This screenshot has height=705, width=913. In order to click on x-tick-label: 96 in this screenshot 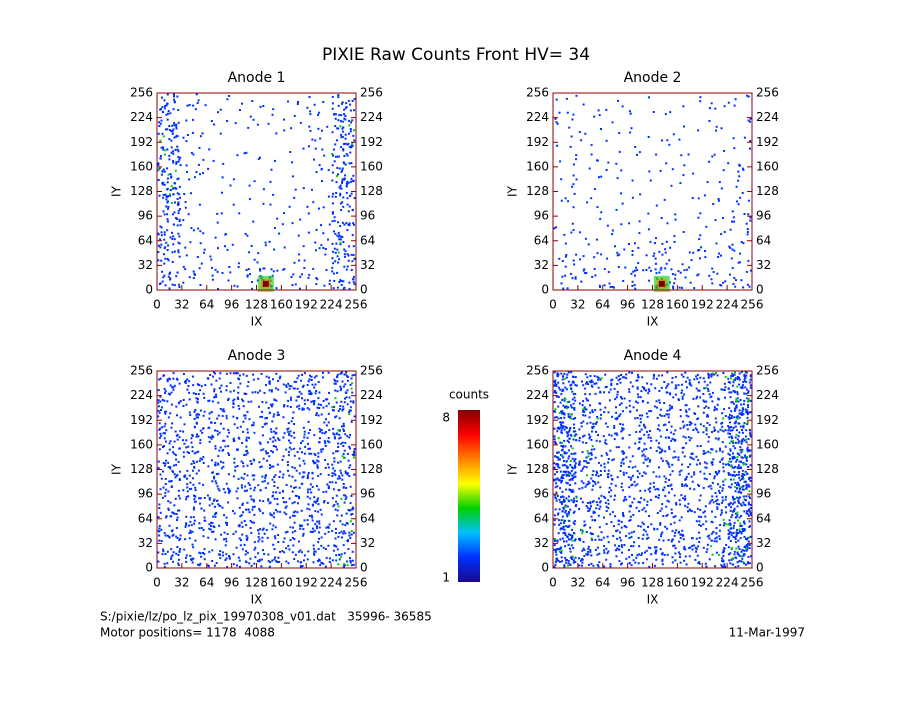, I will do `click(231, 305)`.